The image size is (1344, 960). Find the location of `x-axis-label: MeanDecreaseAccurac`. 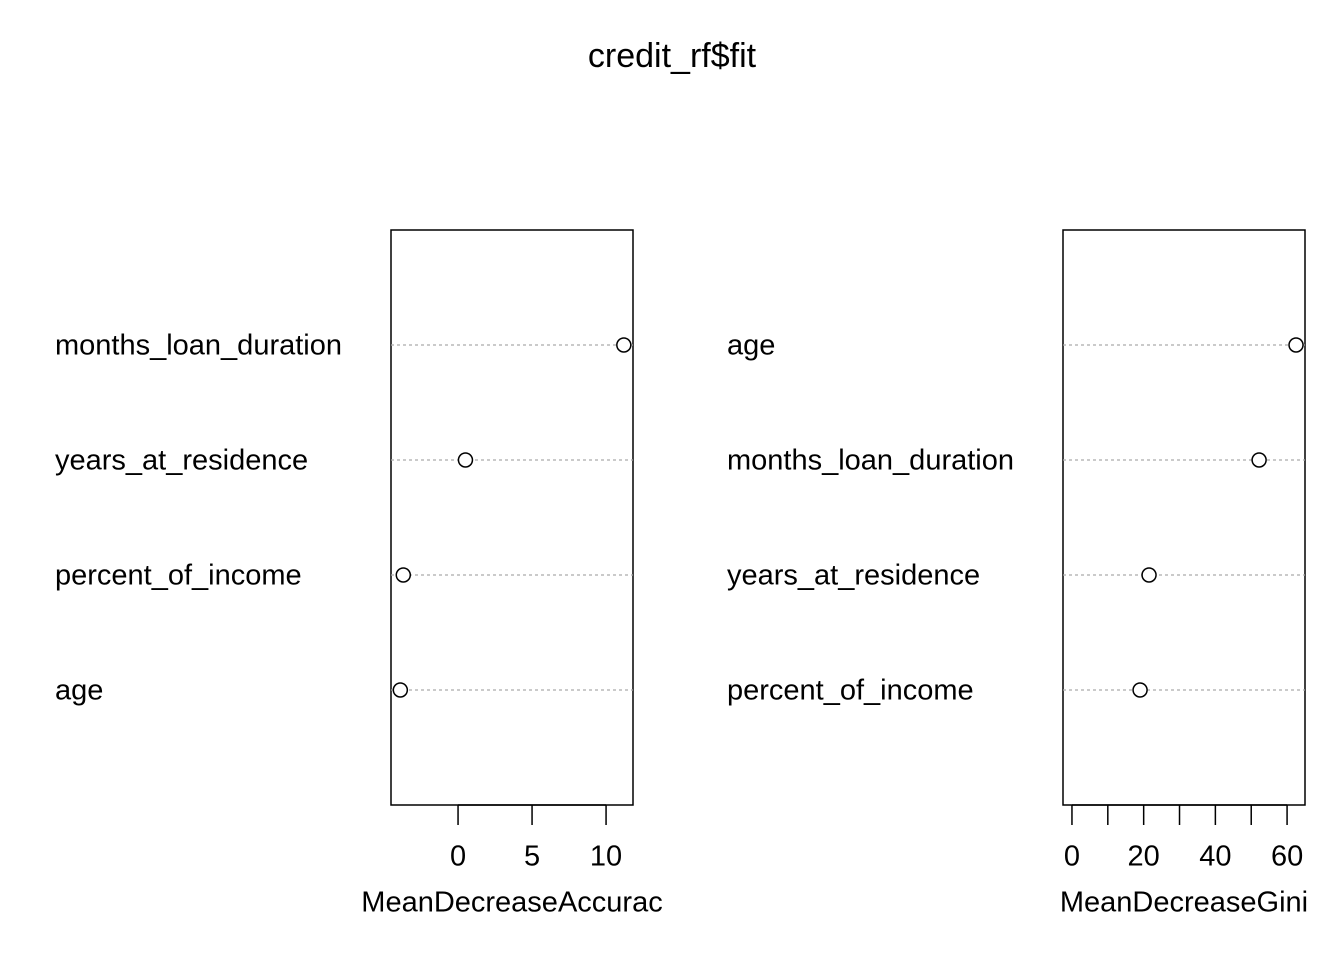

x-axis-label: MeanDecreaseAccurac is located at coordinates (511, 903).